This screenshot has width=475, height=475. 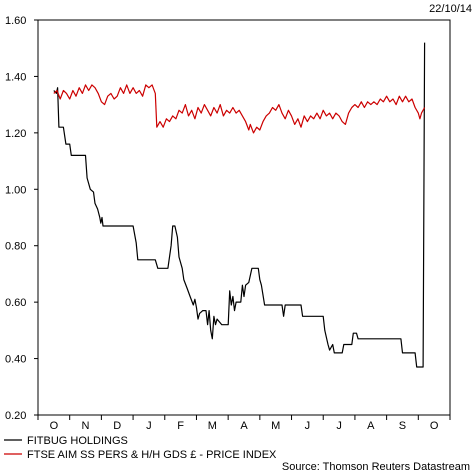 I want to click on x-tick-label: S, so click(x=402, y=426).